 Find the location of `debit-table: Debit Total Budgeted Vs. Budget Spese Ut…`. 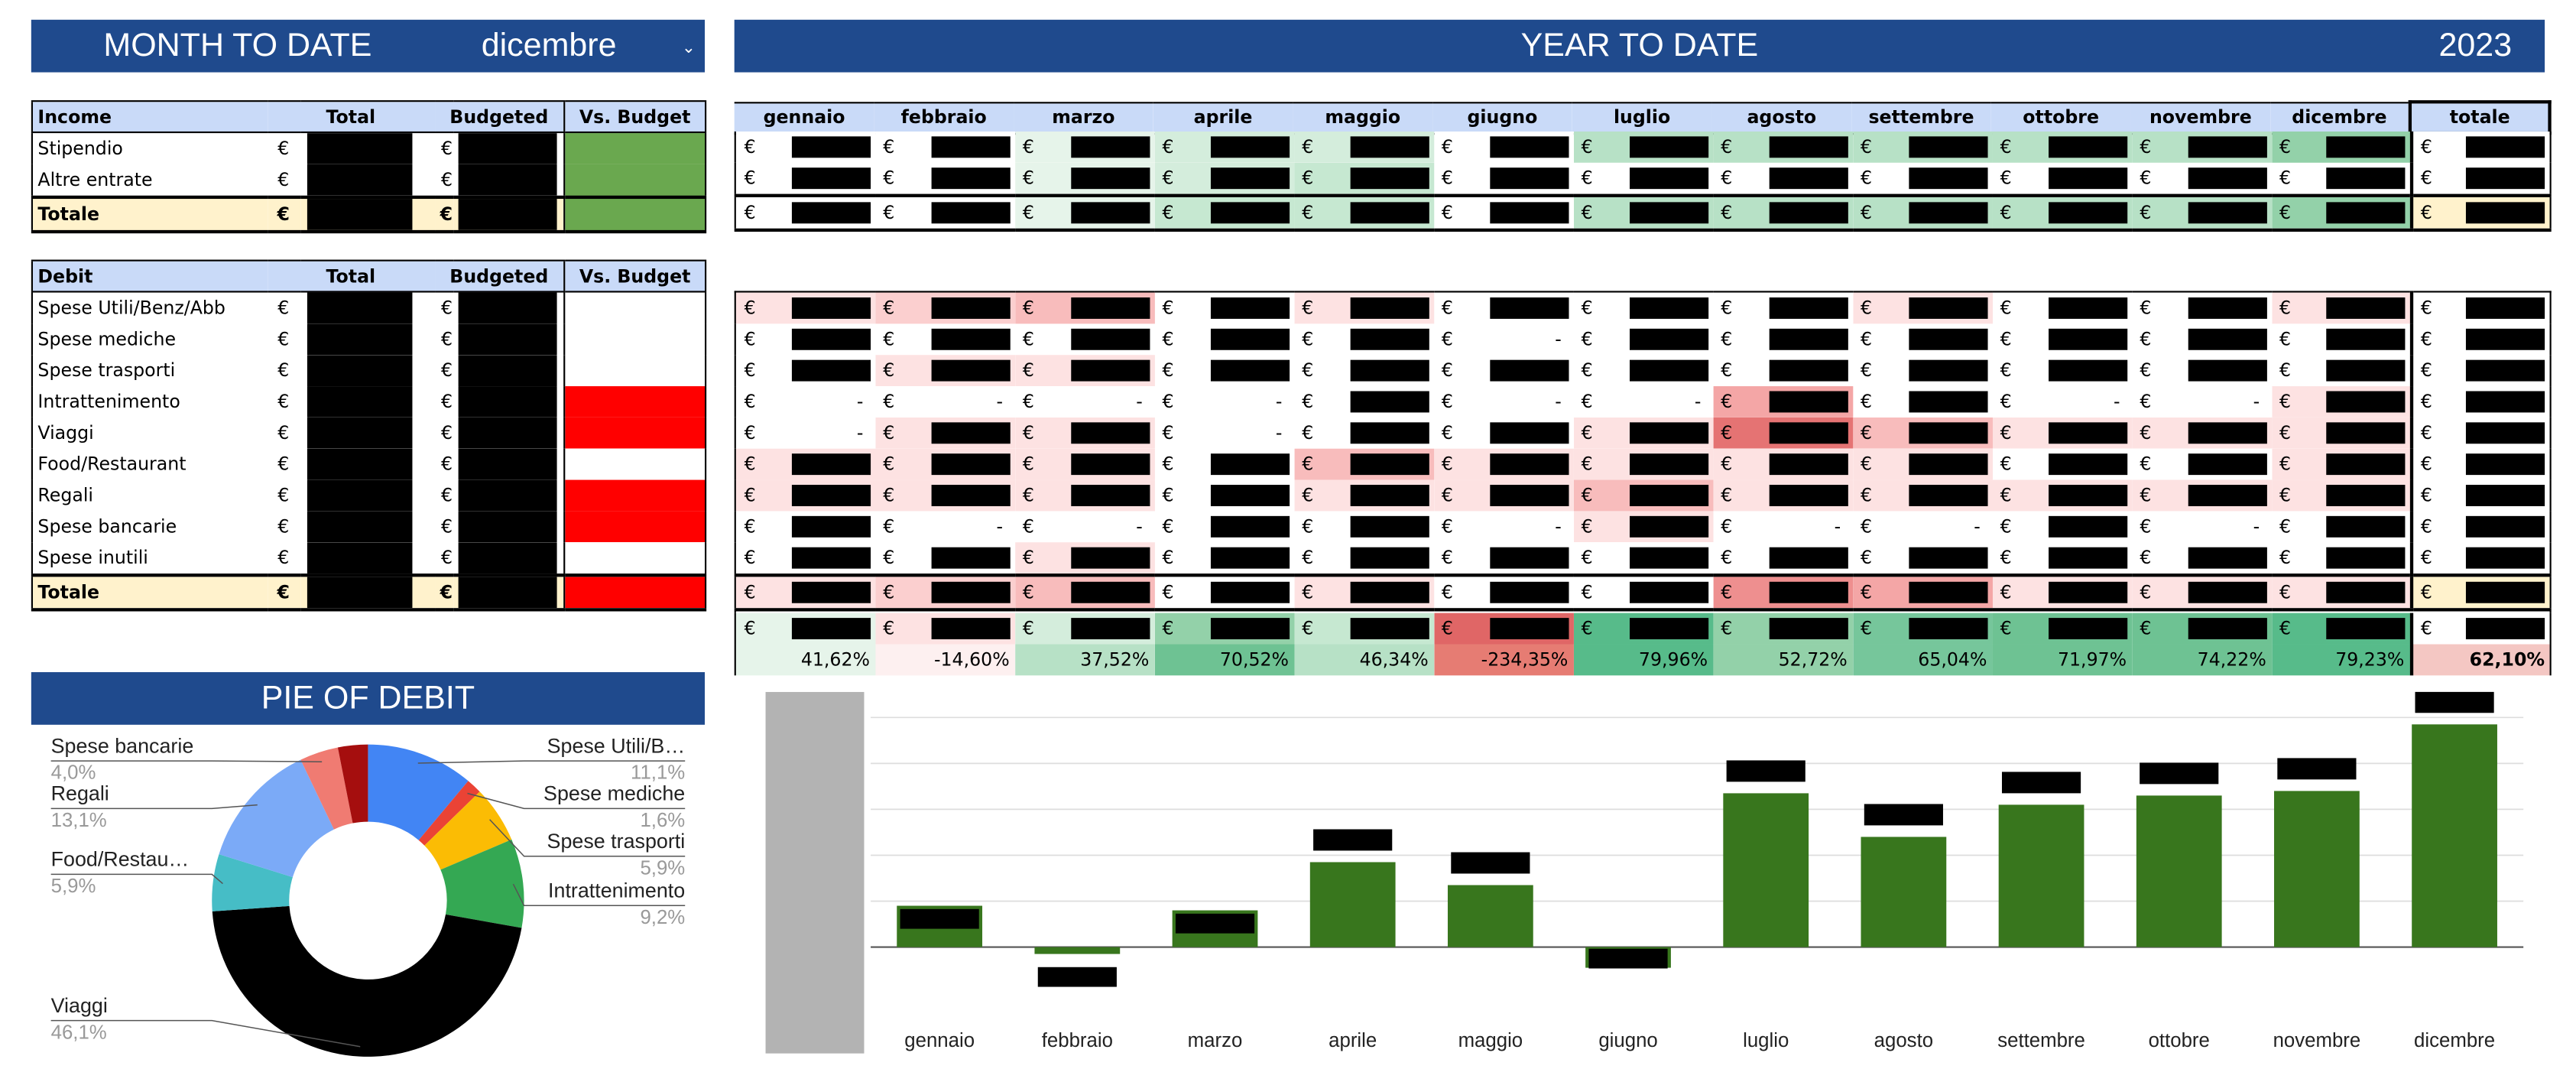

debit-table: Debit Total Budgeted Vs. Budget Spese Ut… is located at coordinates (369, 435).